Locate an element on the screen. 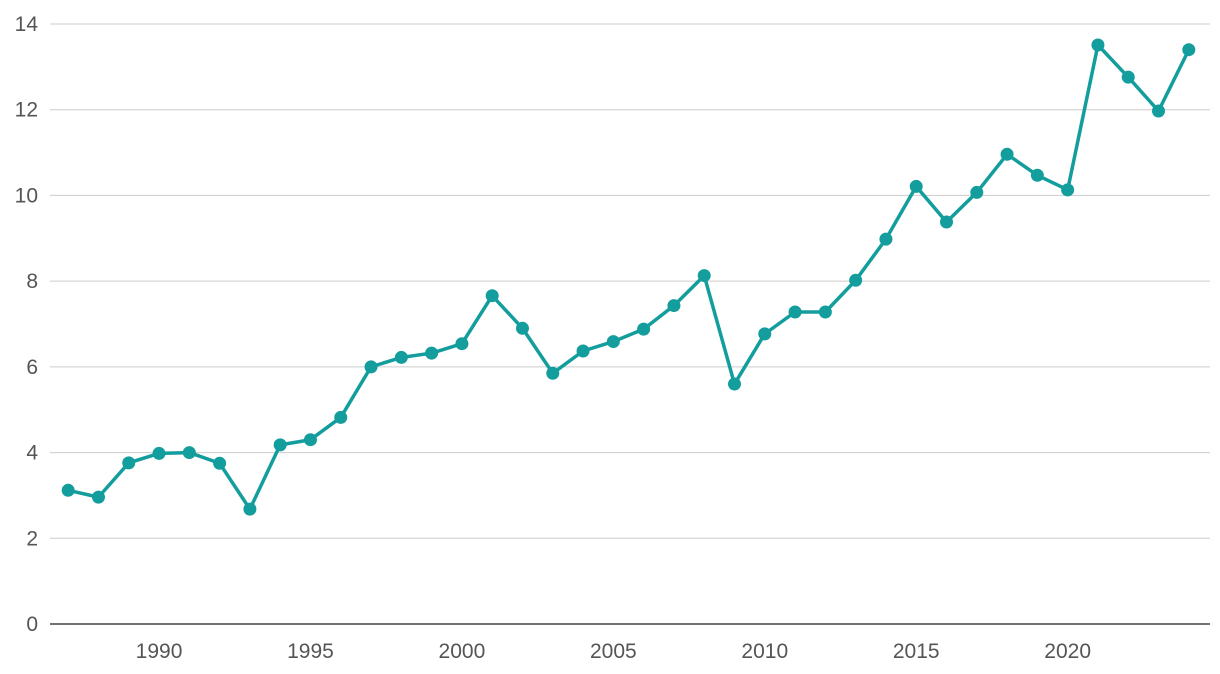 Image resolution: width=1220 pixels, height=674 pixels. data-point-2022 is located at coordinates (1128, 77).